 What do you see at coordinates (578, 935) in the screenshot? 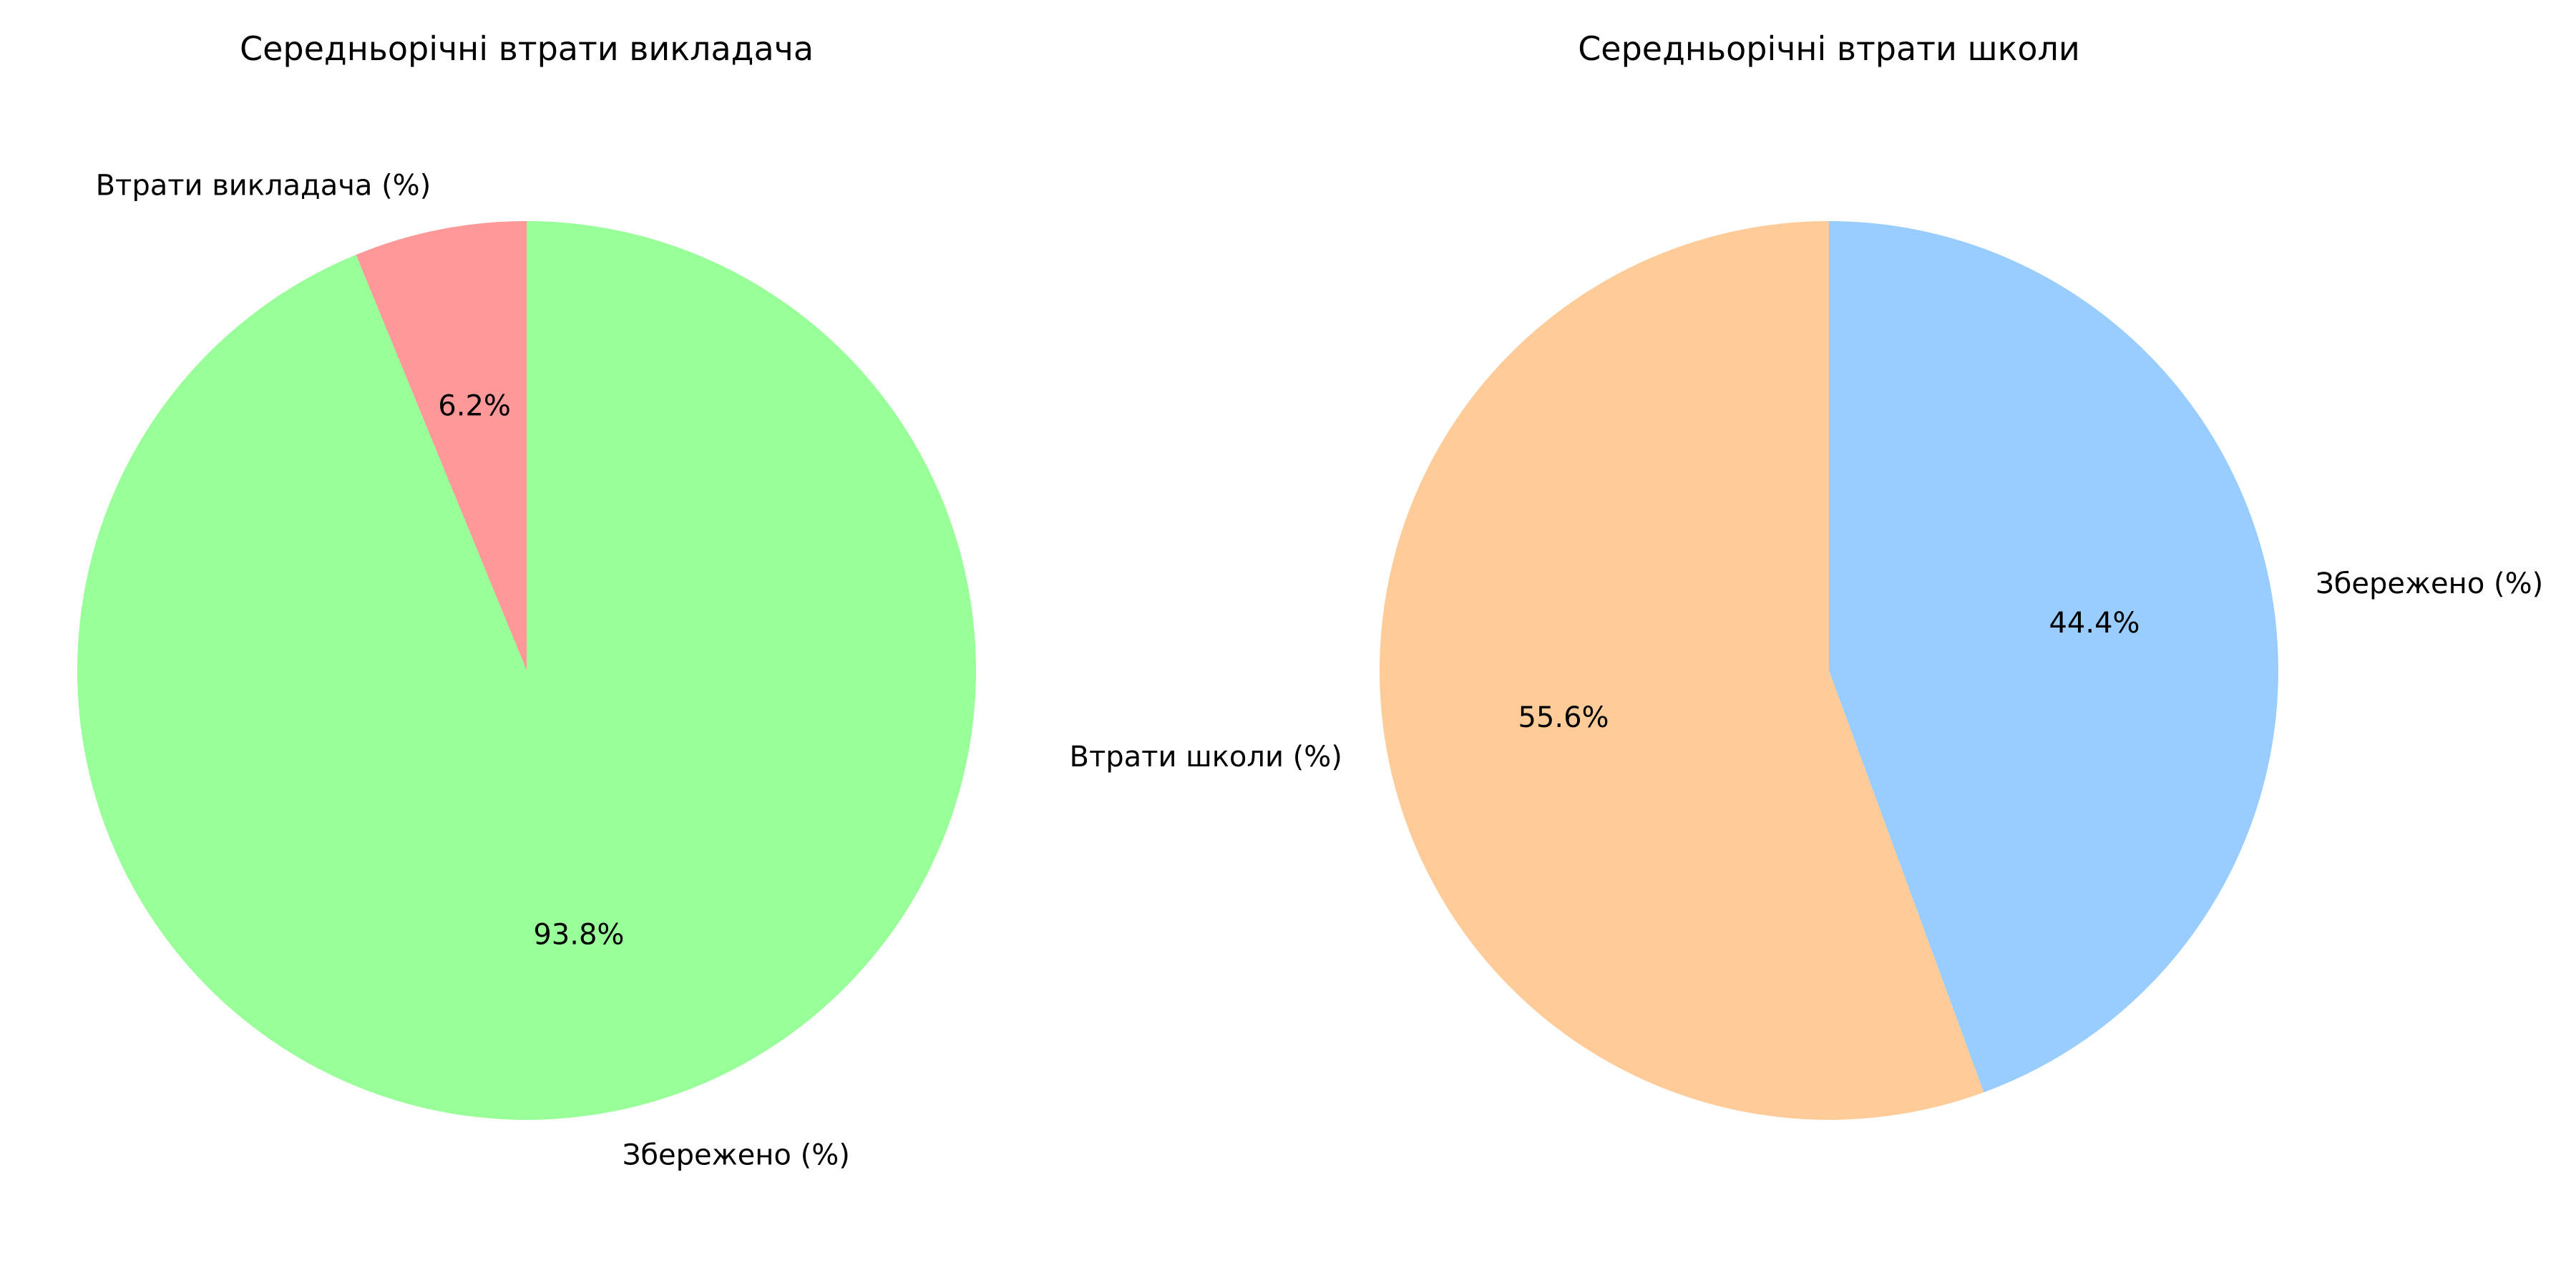
I see `slice-percent-label: 93.8%` at bounding box center [578, 935].